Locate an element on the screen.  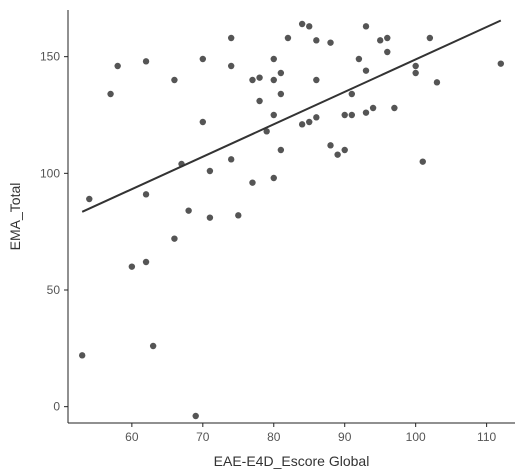
x-tick-label: 100 is located at coordinates (416, 437).